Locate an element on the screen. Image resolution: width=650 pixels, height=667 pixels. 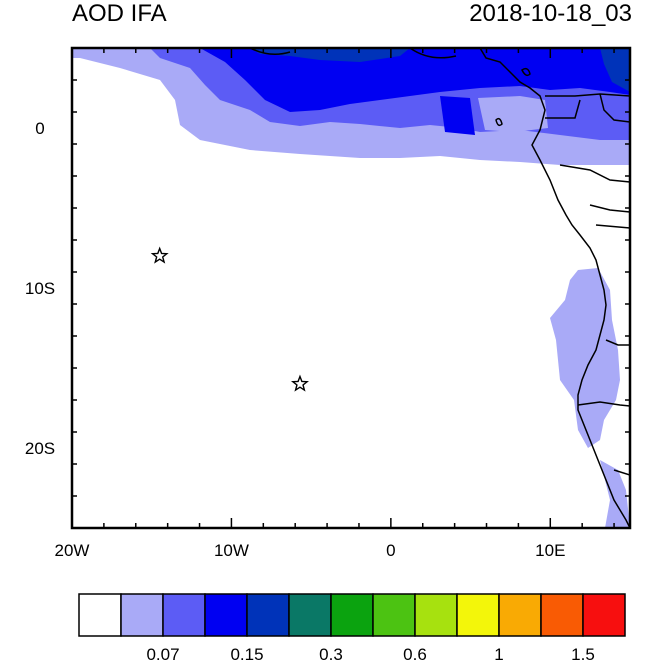
y-tick-label: 20S is located at coordinates (40, 448).